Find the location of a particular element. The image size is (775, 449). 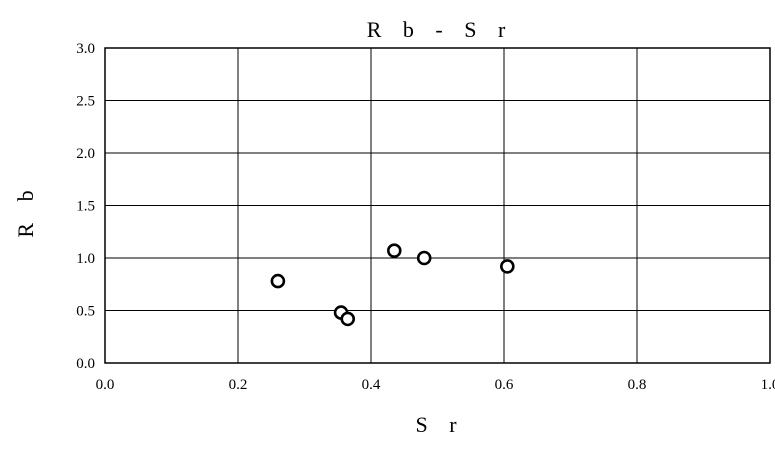

y-tick-label: 0.5 is located at coordinates (85, 312).